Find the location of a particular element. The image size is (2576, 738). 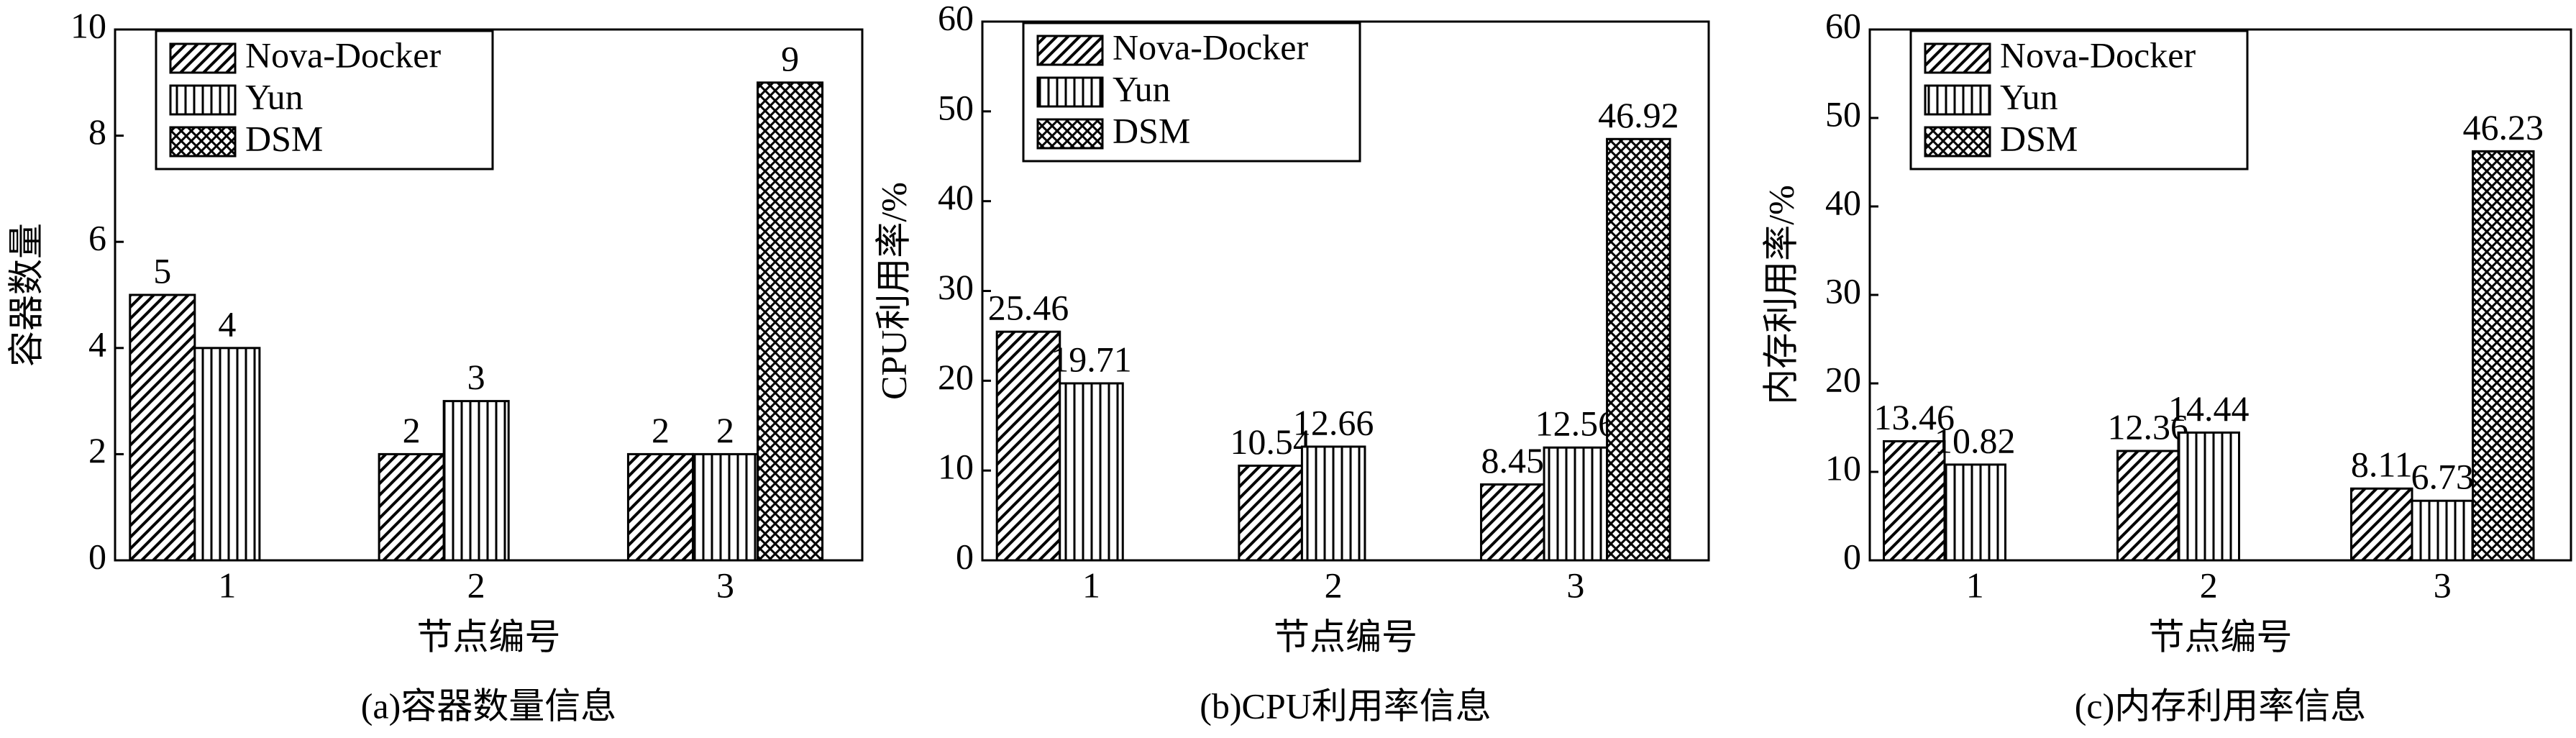

value-label: 3 is located at coordinates (476, 377).